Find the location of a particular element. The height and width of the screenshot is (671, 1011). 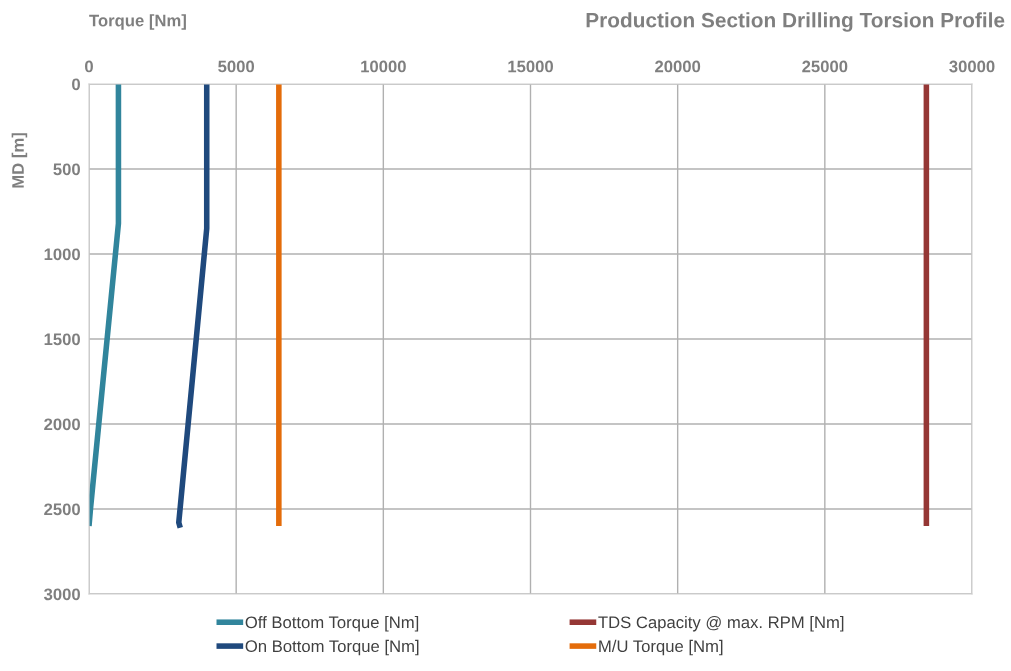

y-tick-label: 1000 is located at coordinates (62, 254).